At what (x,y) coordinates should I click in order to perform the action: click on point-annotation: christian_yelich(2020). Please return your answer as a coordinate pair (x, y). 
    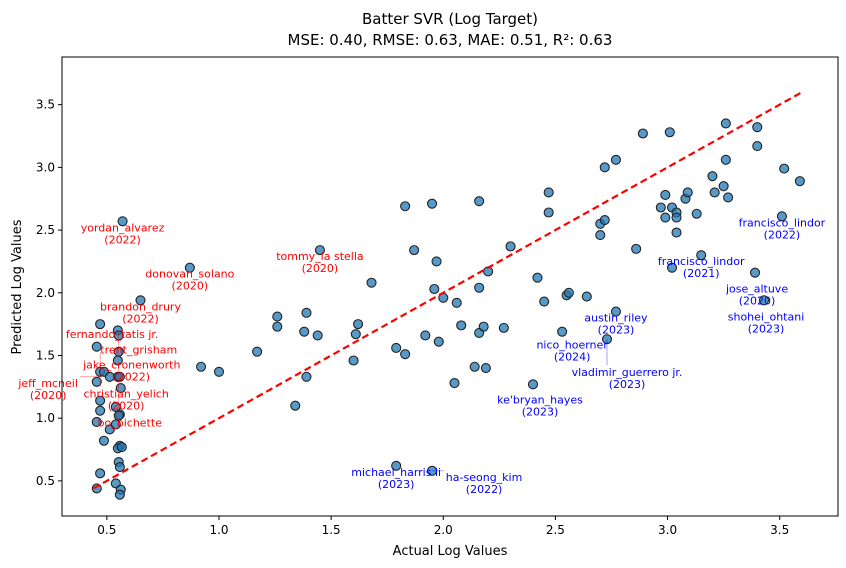
    Looking at the image, I should click on (125, 400).